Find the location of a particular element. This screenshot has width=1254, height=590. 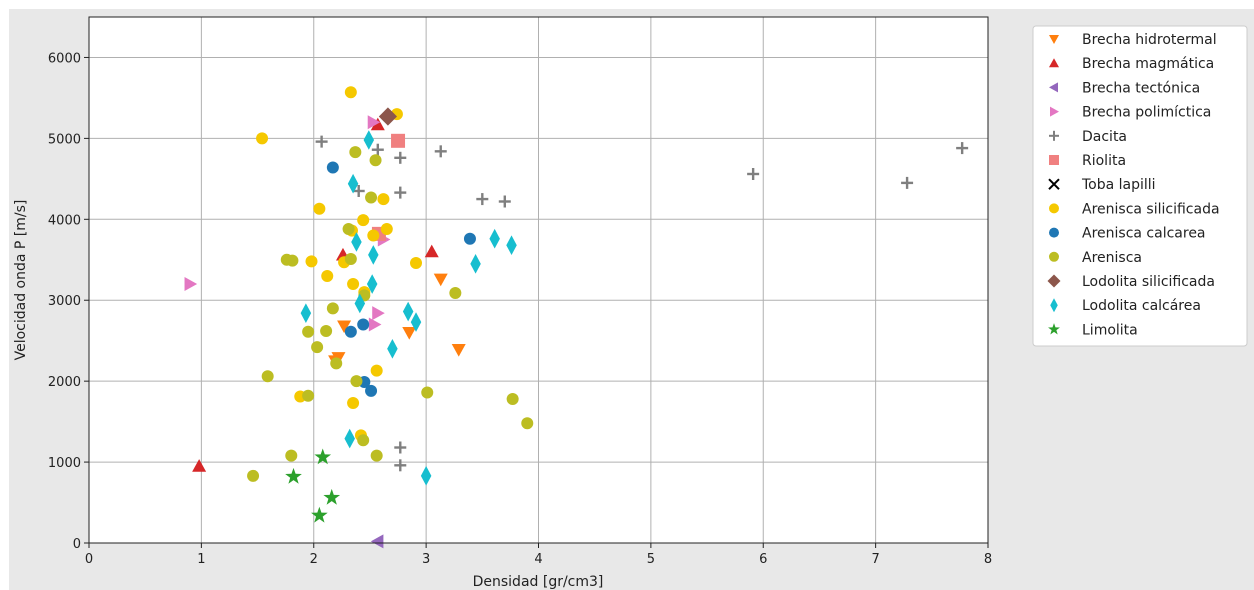

legend-label: Lodolita calcárea is located at coordinates (1141, 306).